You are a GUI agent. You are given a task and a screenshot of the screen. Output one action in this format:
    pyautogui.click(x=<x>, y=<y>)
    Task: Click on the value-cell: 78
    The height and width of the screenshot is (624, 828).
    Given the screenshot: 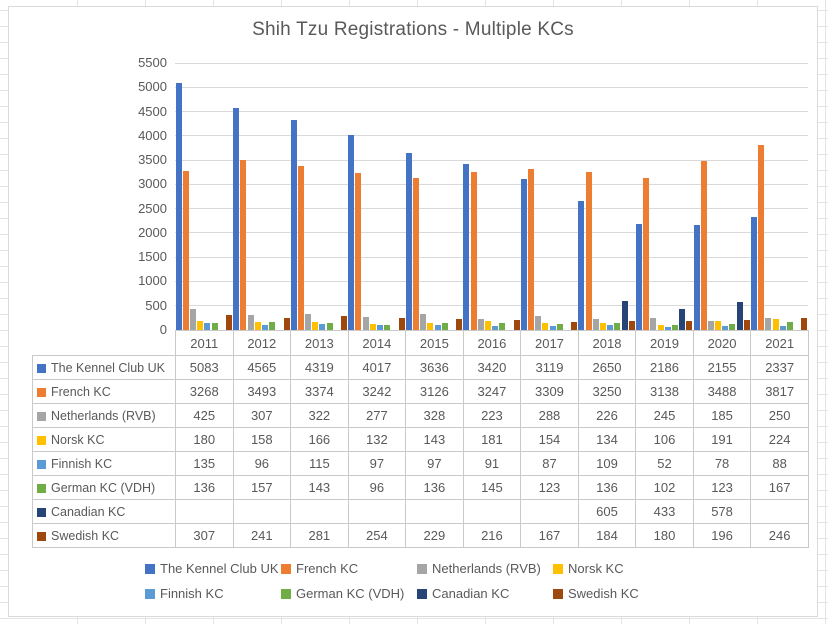 What is the action you would take?
    pyautogui.click(x=722, y=463)
    